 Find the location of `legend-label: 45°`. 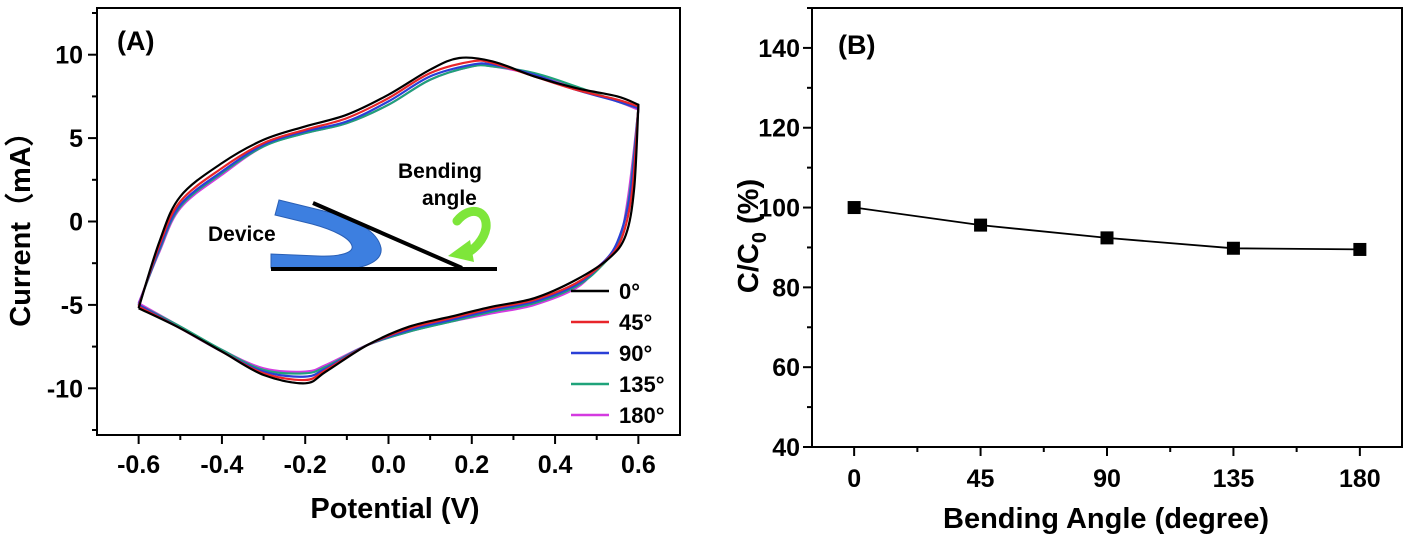

legend-label: 45° is located at coordinates (635, 322).